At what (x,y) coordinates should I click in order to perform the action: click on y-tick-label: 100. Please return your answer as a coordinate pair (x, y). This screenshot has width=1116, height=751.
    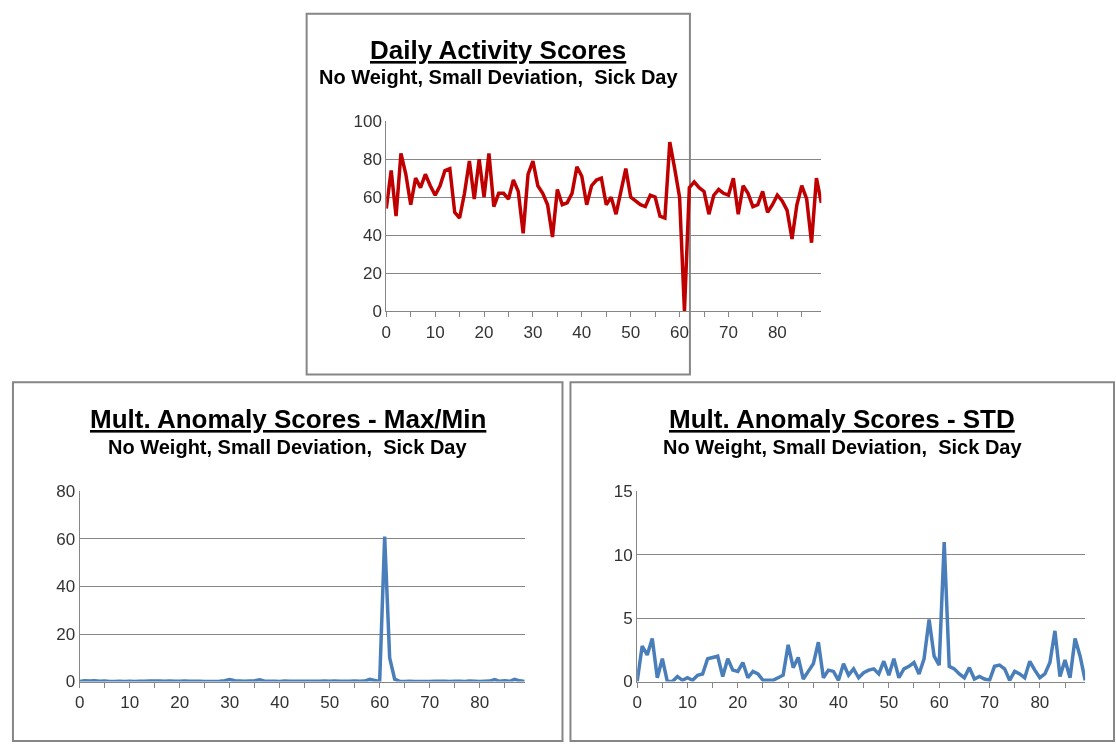
    Looking at the image, I should click on (367, 122).